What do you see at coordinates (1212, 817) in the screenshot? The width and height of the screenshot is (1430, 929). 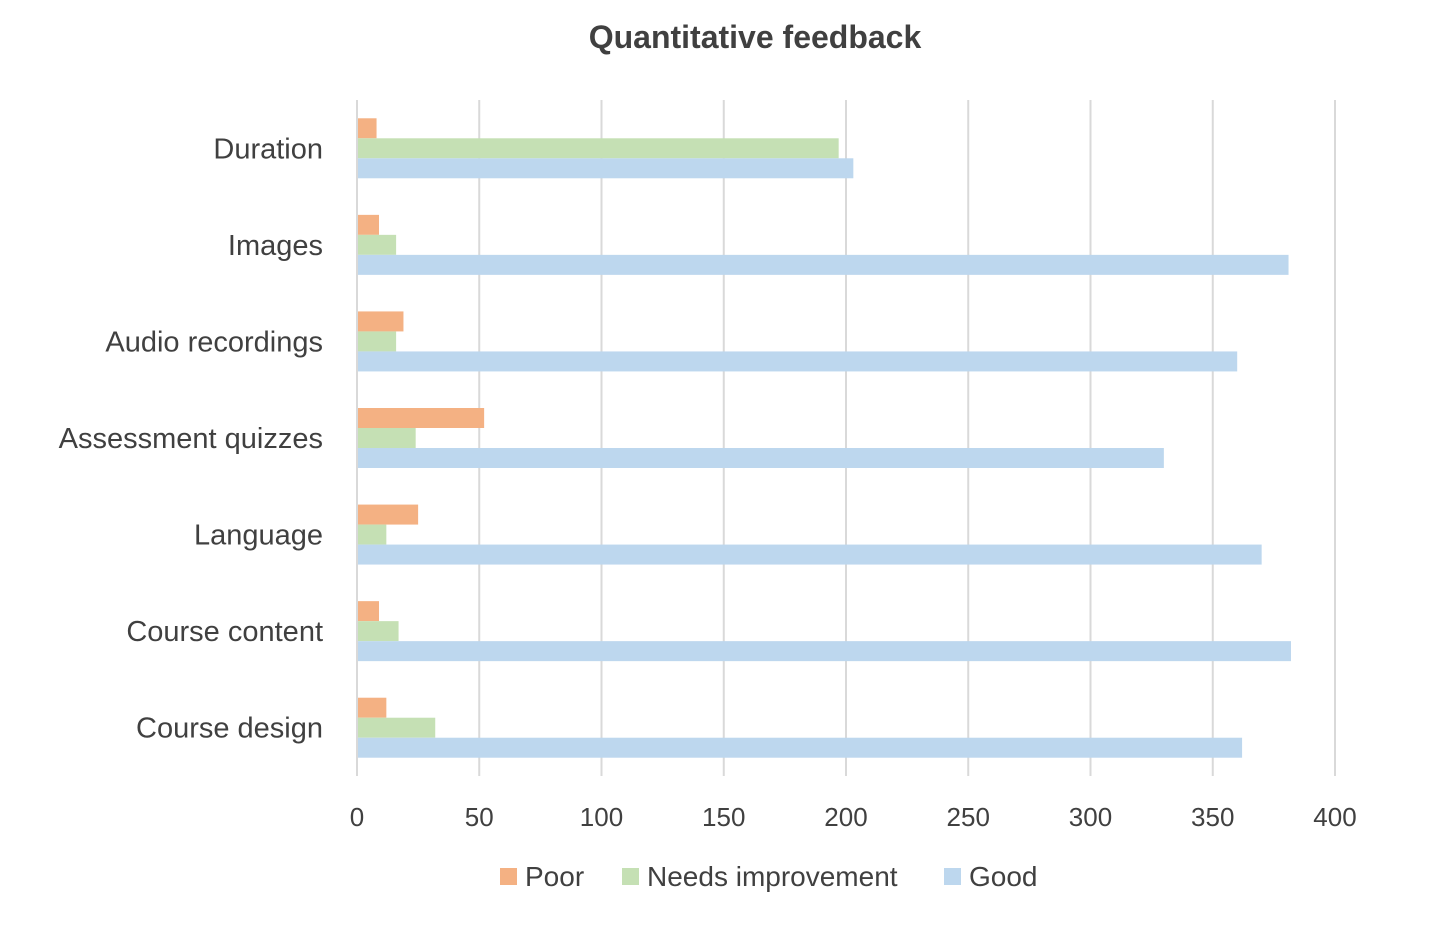 I see `x-tick-label: 350` at bounding box center [1212, 817].